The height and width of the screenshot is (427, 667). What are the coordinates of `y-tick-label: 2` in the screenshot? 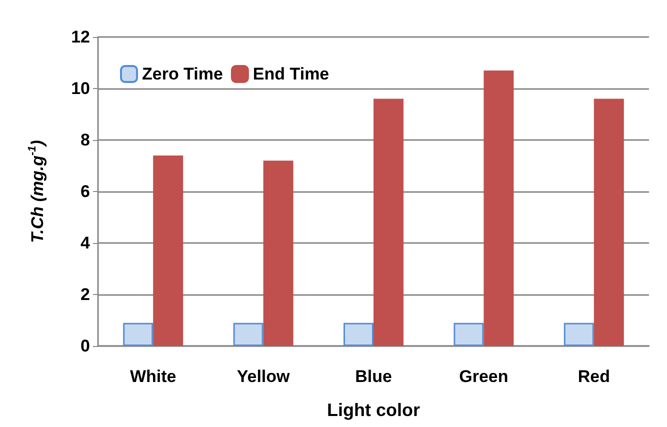 It's located at (85, 294).